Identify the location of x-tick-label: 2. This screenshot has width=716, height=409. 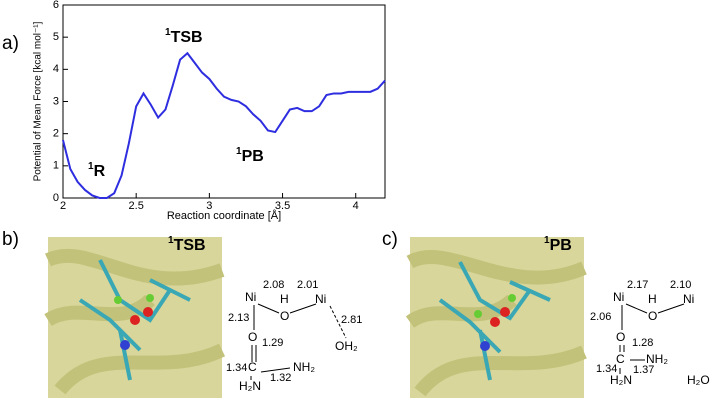
(63, 206).